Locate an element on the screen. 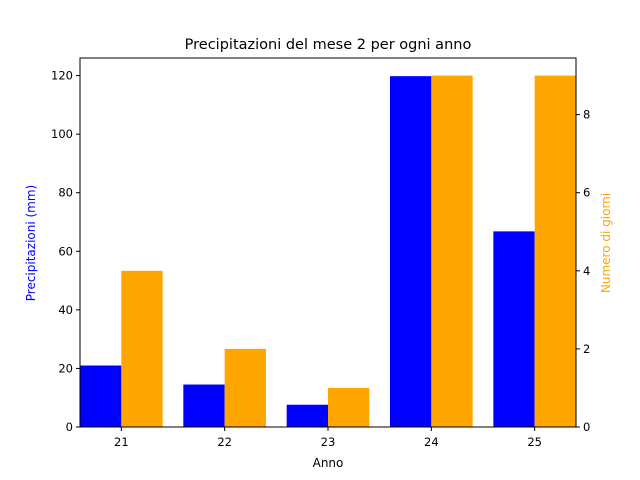 The height and width of the screenshot is (480, 640). y-tick-label: 100 is located at coordinates (62, 134).